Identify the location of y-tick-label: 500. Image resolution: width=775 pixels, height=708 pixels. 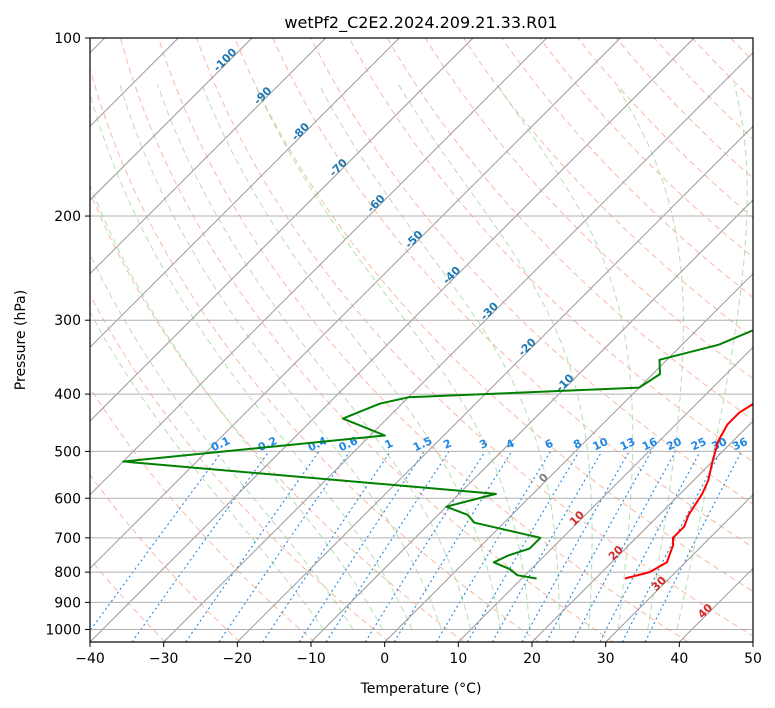
(67, 452).